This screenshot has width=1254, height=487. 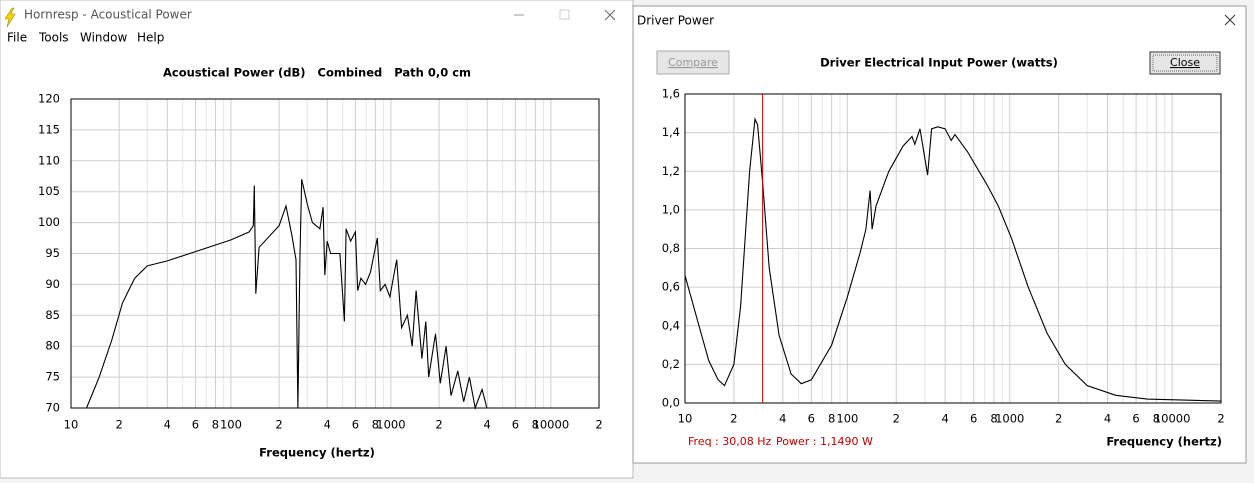 What do you see at coordinates (52, 377) in the screenshot?
I see `y-tick-label: 75` at bounding box center [52, 377].